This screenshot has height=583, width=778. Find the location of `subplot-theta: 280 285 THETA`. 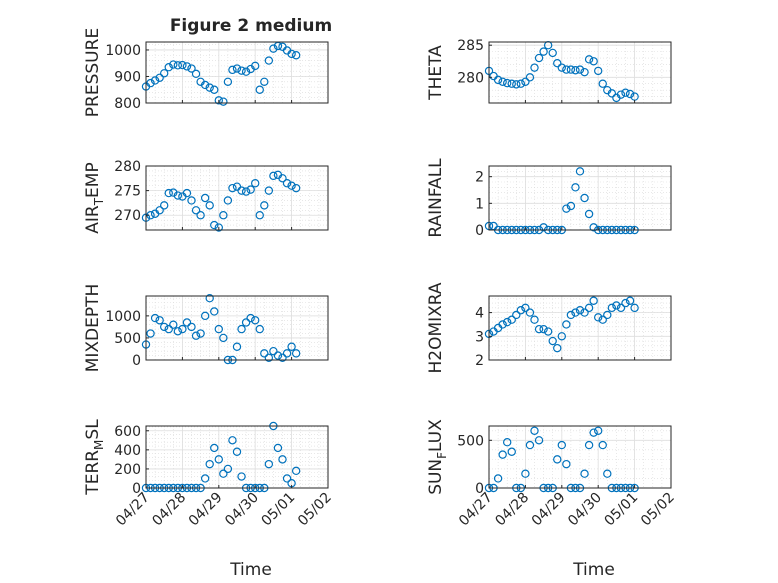

subplot-theta: 280 285 THETA is located at coordinates (549, 71).